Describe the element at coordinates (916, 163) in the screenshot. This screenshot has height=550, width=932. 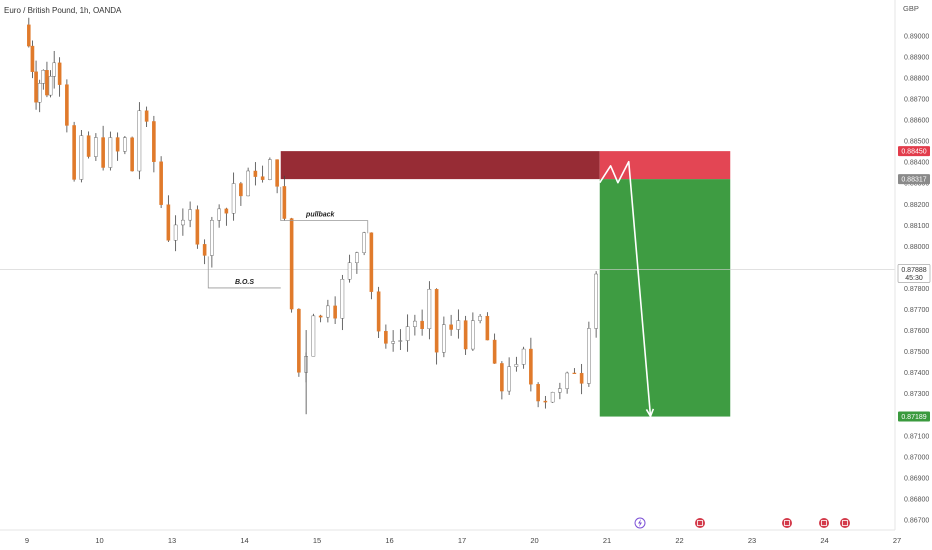
I see `price-tick-label: 0.88400` at that location.